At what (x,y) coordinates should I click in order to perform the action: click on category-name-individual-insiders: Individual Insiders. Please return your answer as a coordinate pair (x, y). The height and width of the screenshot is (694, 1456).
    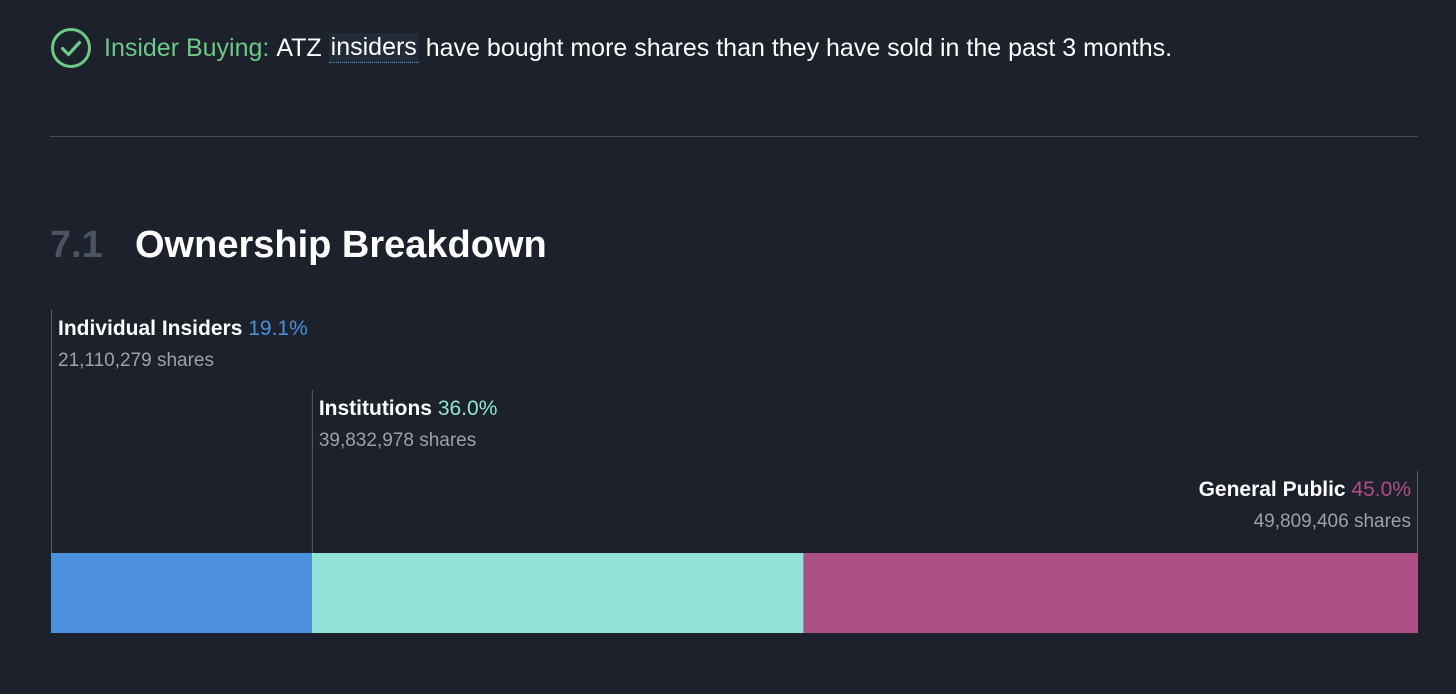
    Looking at the image, I should click on (153, 328).